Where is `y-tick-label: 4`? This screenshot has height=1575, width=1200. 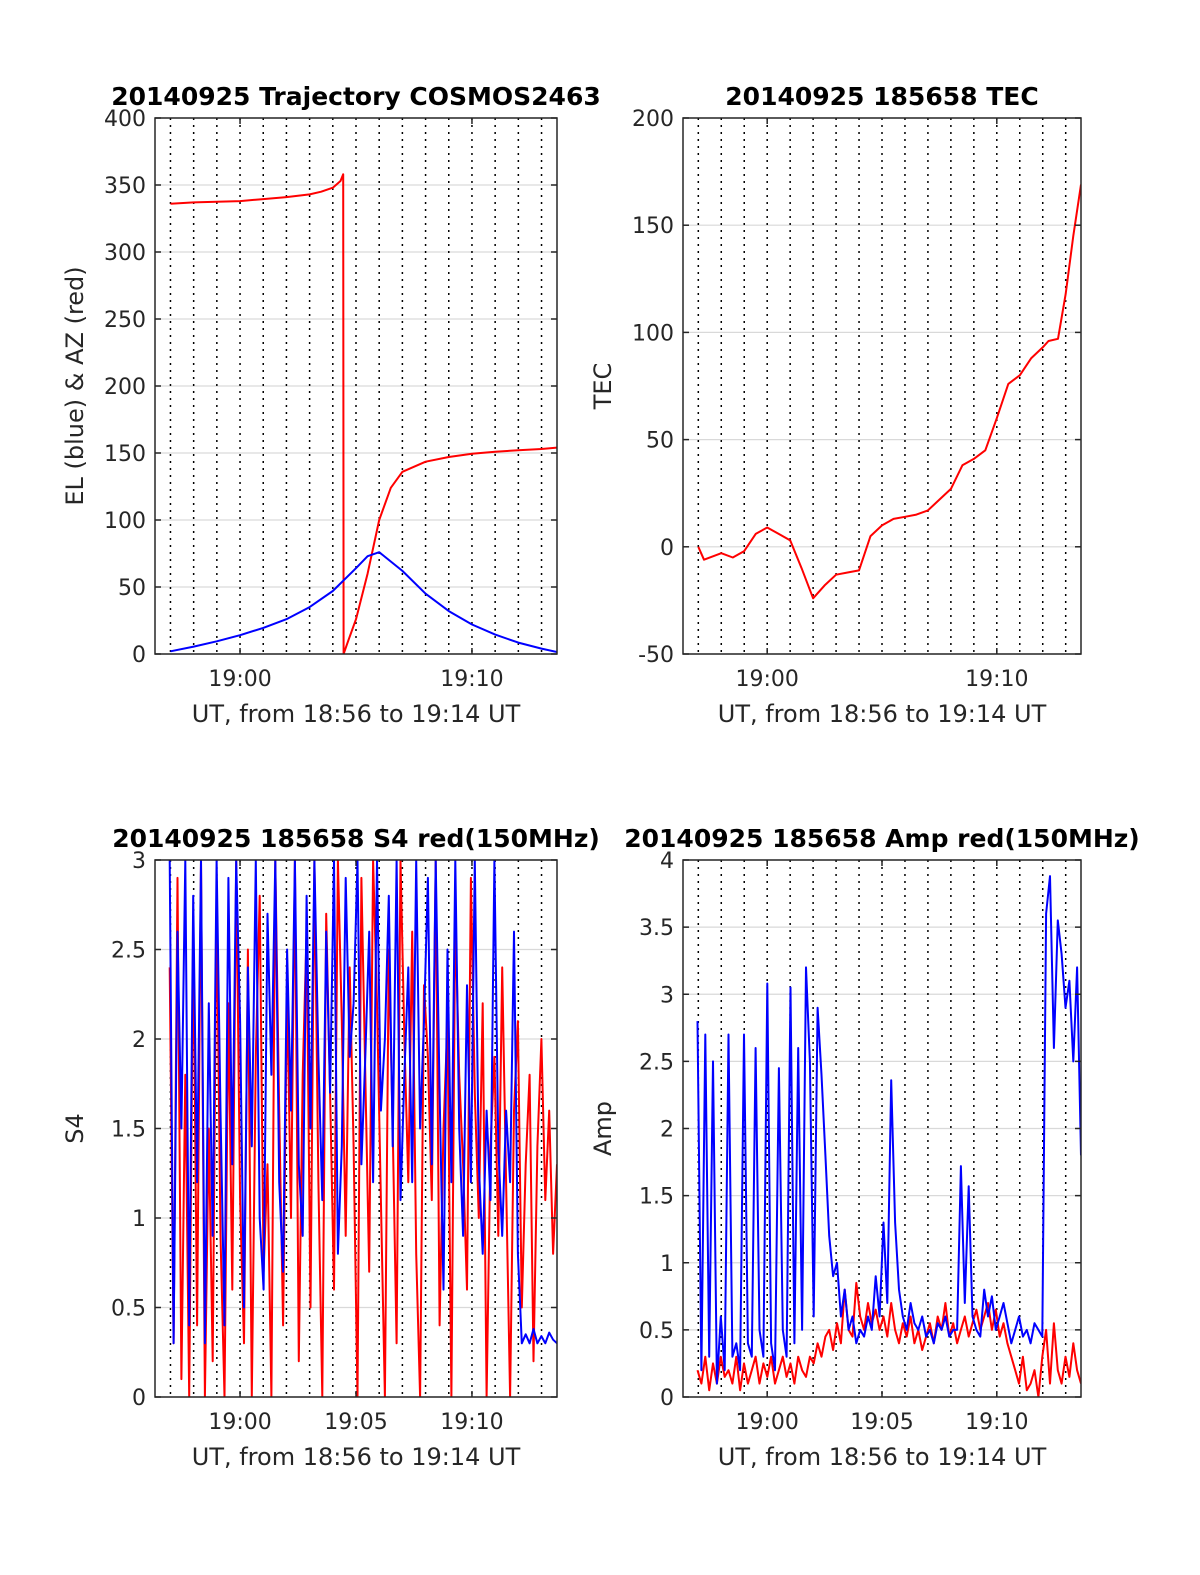
y-tick-label: 4 is located at coordinates (667, 861).